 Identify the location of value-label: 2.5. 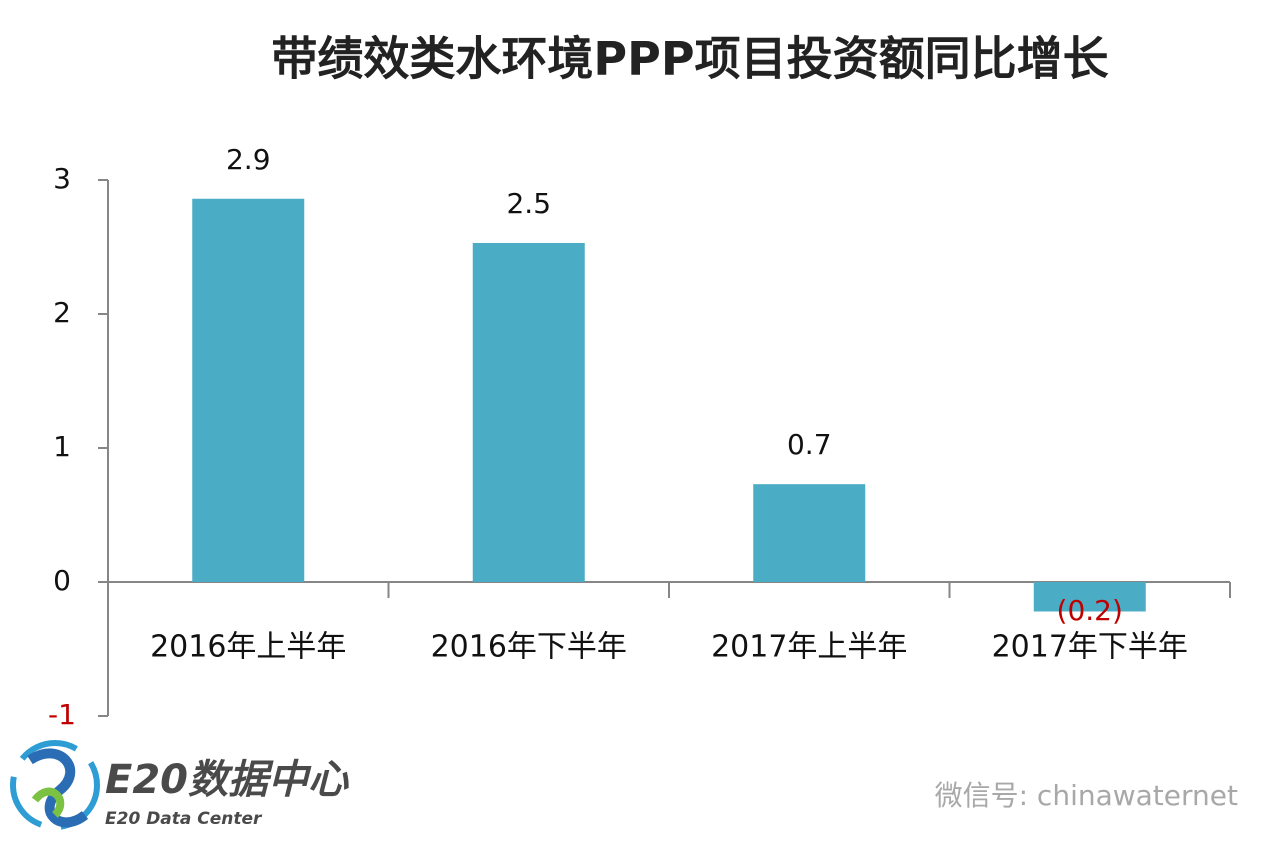
(528, 203).